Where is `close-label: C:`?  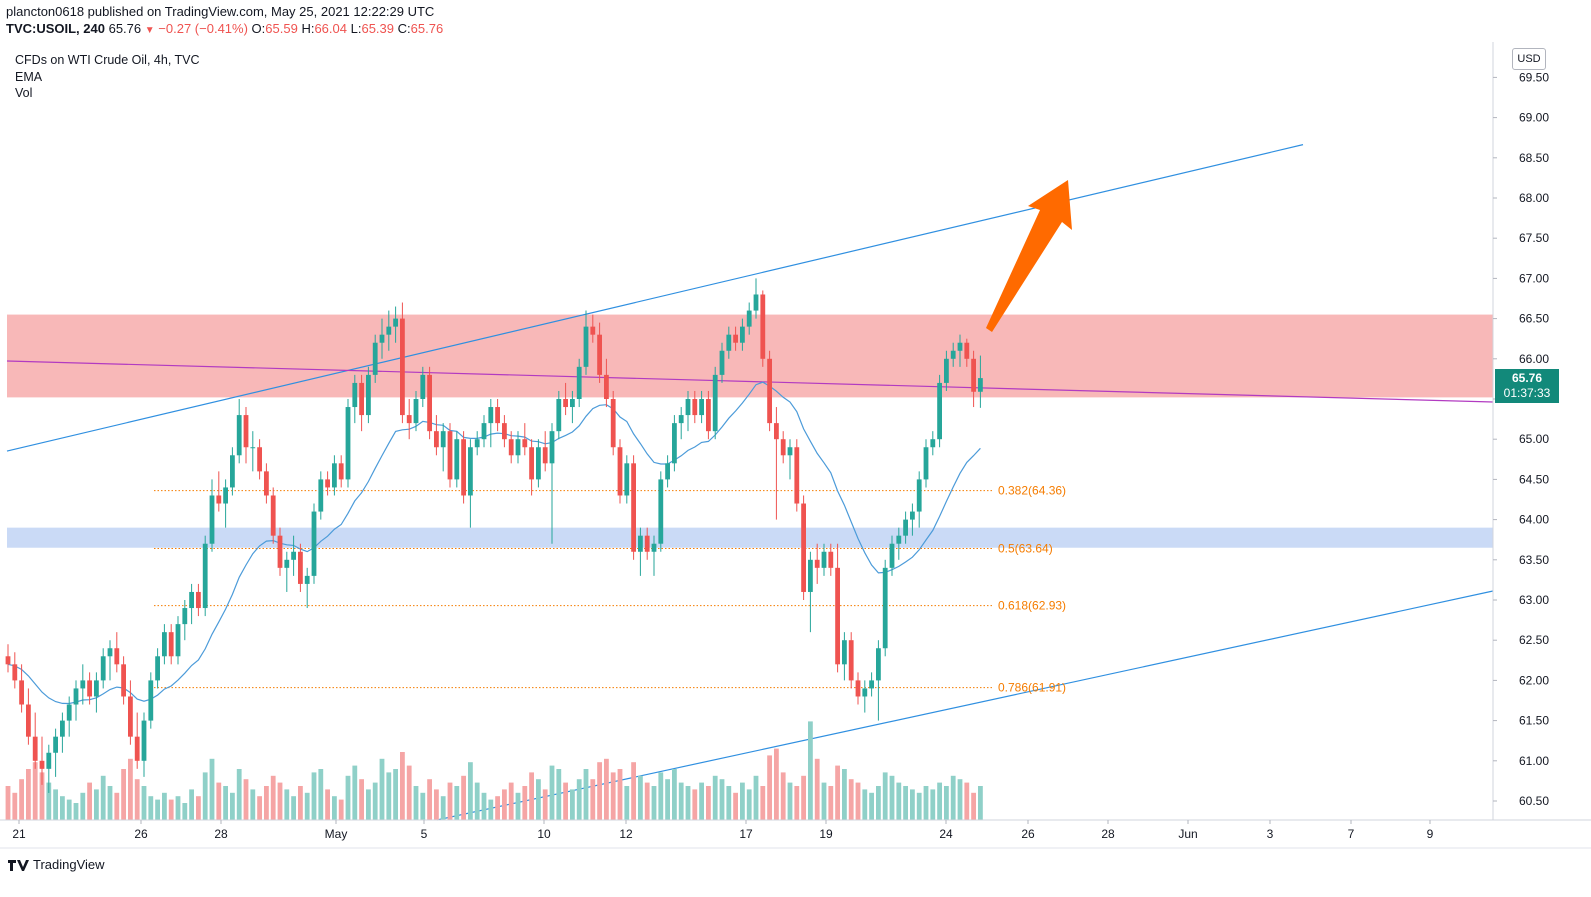 close-label: C: is located at coordinates (404, 28).